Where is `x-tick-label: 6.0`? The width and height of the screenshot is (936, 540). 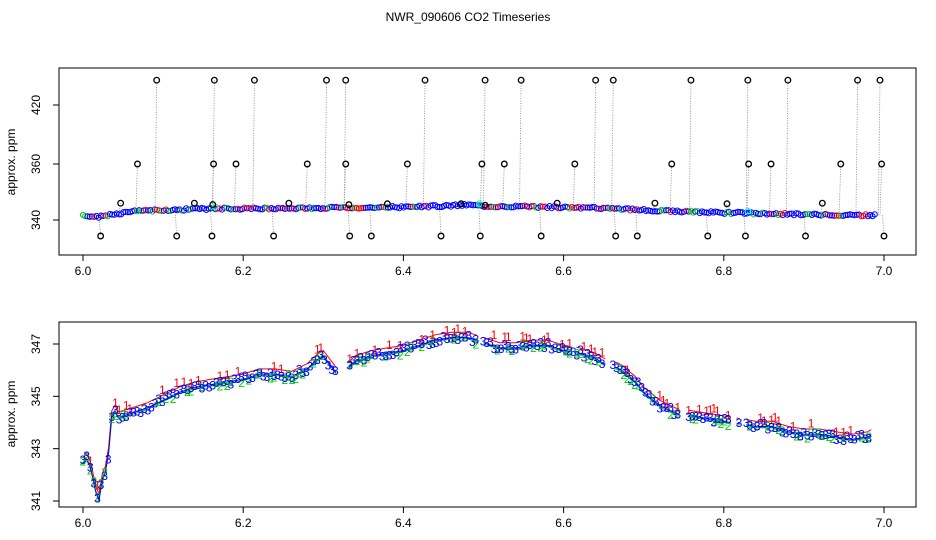 x-tick-label: 6.0 is located at coordinates (83, 271).